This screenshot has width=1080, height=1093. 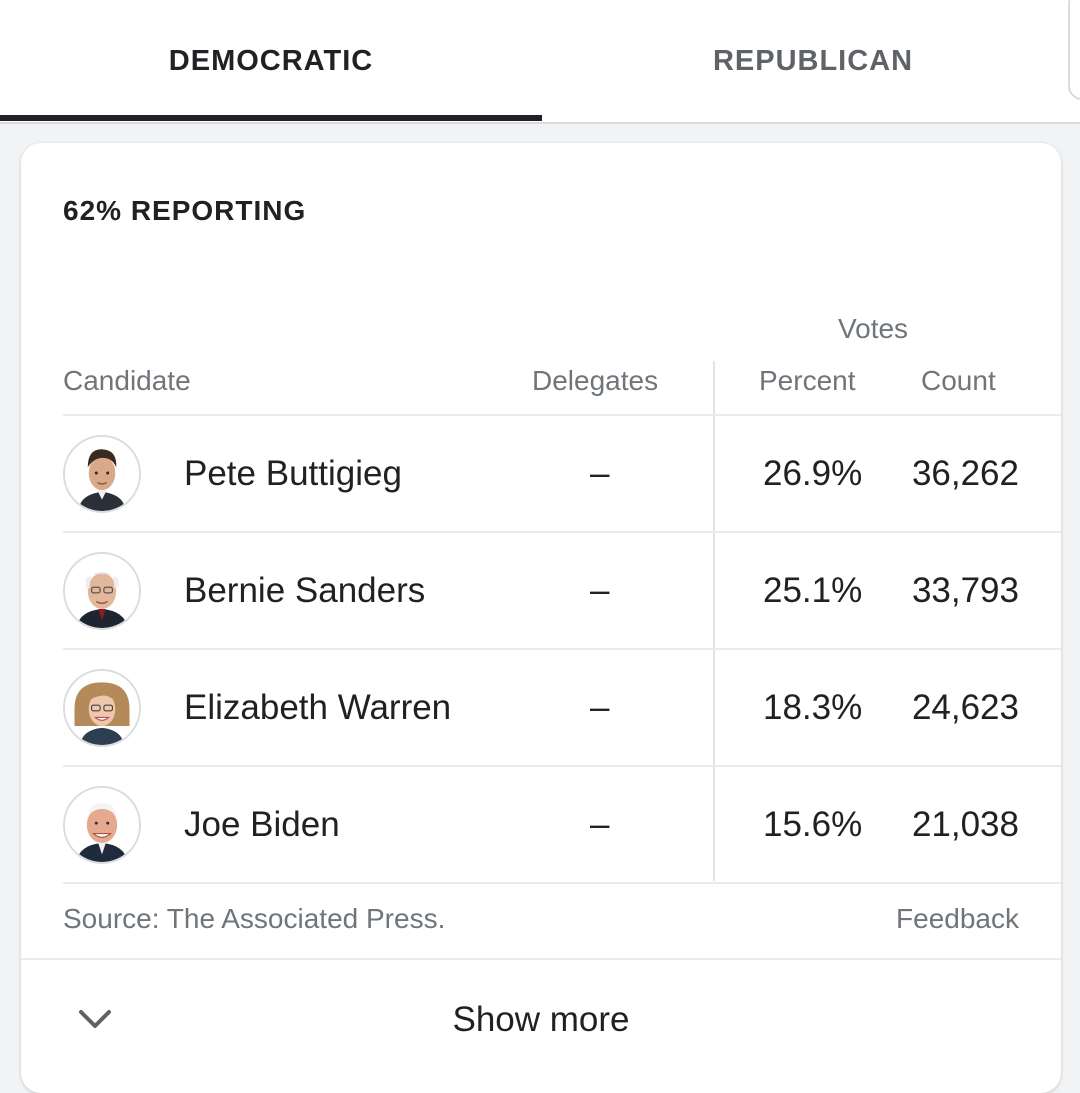 I want to click on vote-count: 24,623, so click(x=965, y=707).